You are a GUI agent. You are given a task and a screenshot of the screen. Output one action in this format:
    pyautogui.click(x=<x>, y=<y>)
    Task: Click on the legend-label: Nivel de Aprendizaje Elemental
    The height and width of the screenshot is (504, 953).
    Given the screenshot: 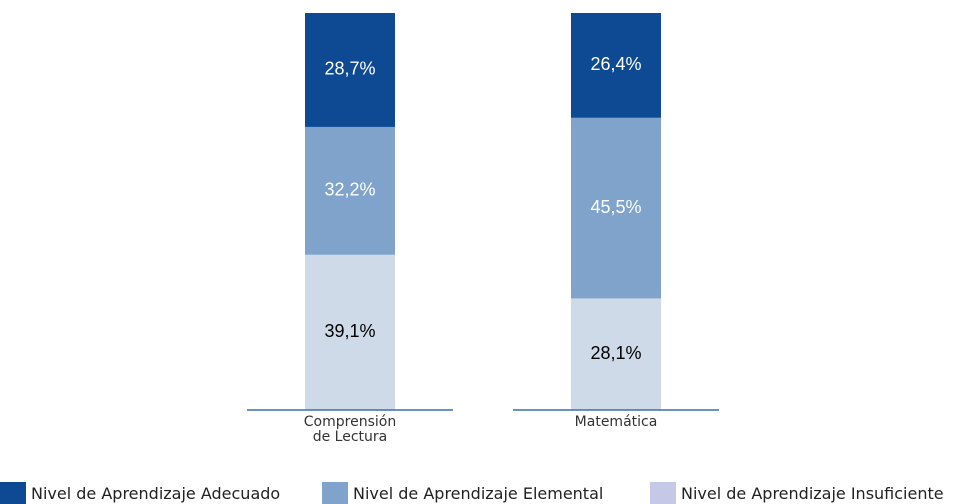 What is the action you would take?
    pyautogui.click(x=478, y=493)
    